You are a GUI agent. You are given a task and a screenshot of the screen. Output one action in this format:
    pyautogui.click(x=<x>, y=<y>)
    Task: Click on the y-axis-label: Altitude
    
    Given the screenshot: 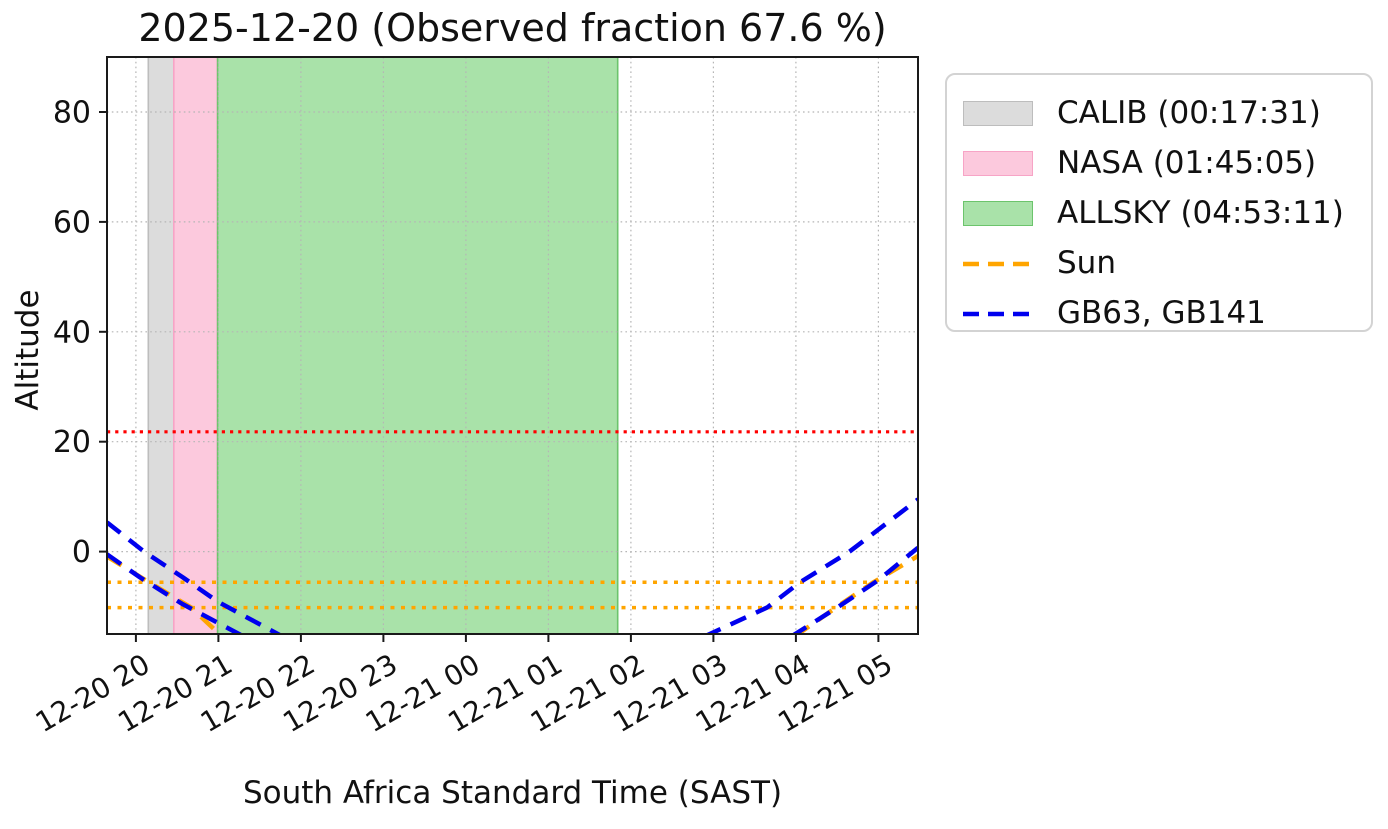 What is the action you would take?
    pyautogui.click(x=28, y=350)
    